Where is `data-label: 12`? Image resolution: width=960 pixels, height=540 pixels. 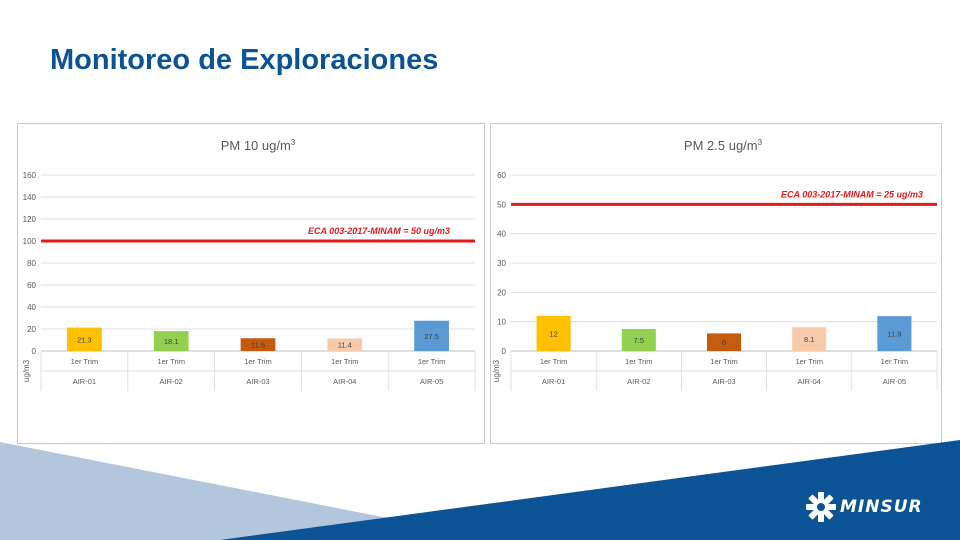 data-label: 12 is located at coordinates (553, 333).